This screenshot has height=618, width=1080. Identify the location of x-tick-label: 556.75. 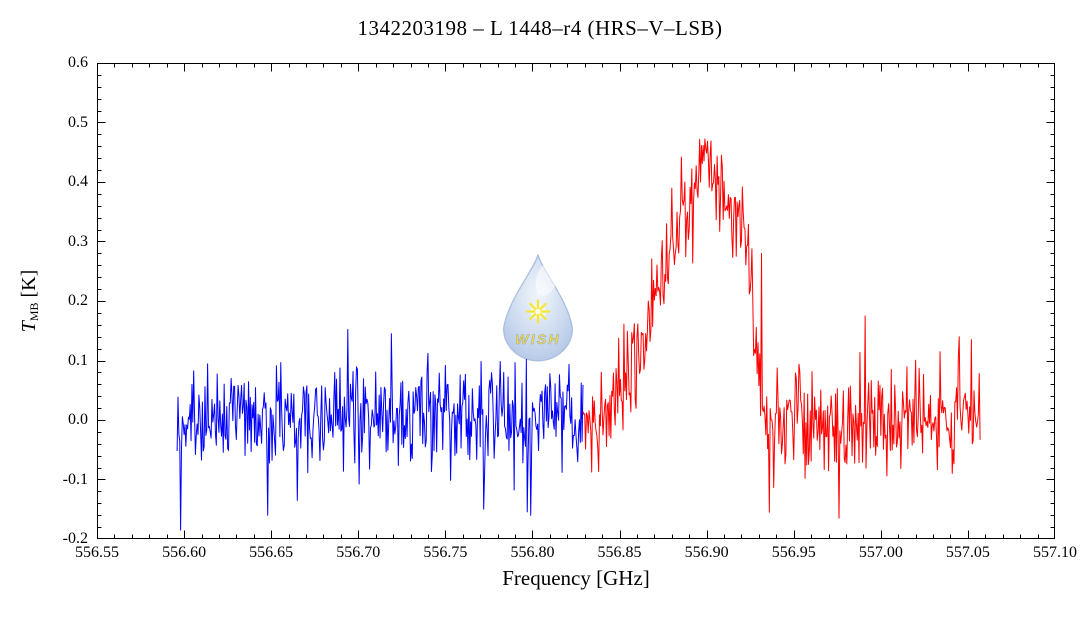
(445, 552).